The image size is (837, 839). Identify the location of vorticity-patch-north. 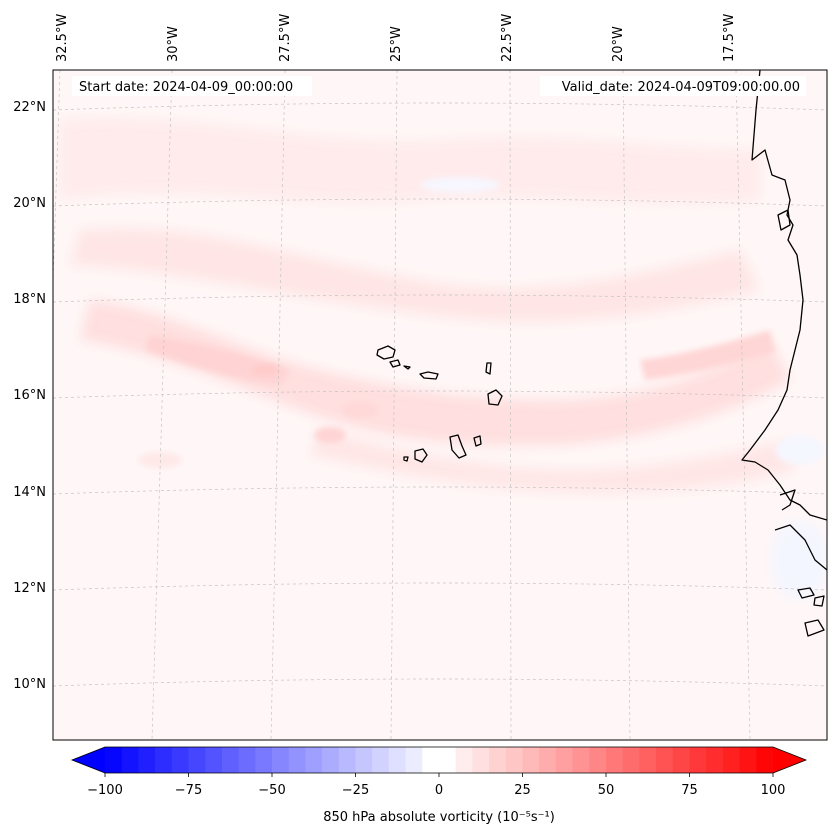
(410, 160).